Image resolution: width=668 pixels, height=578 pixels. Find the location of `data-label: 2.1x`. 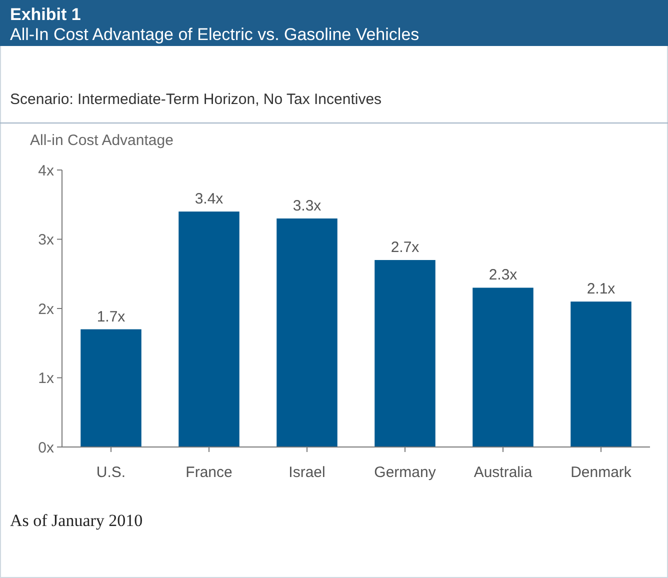

data-label: 2.1x is located at coordinates (601, 289).